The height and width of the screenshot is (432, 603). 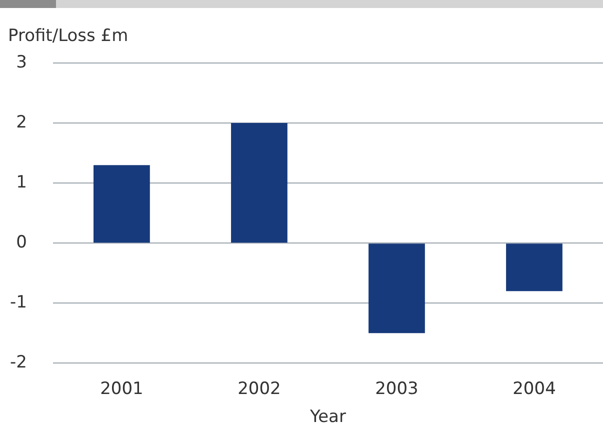 I want to click on y-tick-label: 1, so click(x=21, y=182).